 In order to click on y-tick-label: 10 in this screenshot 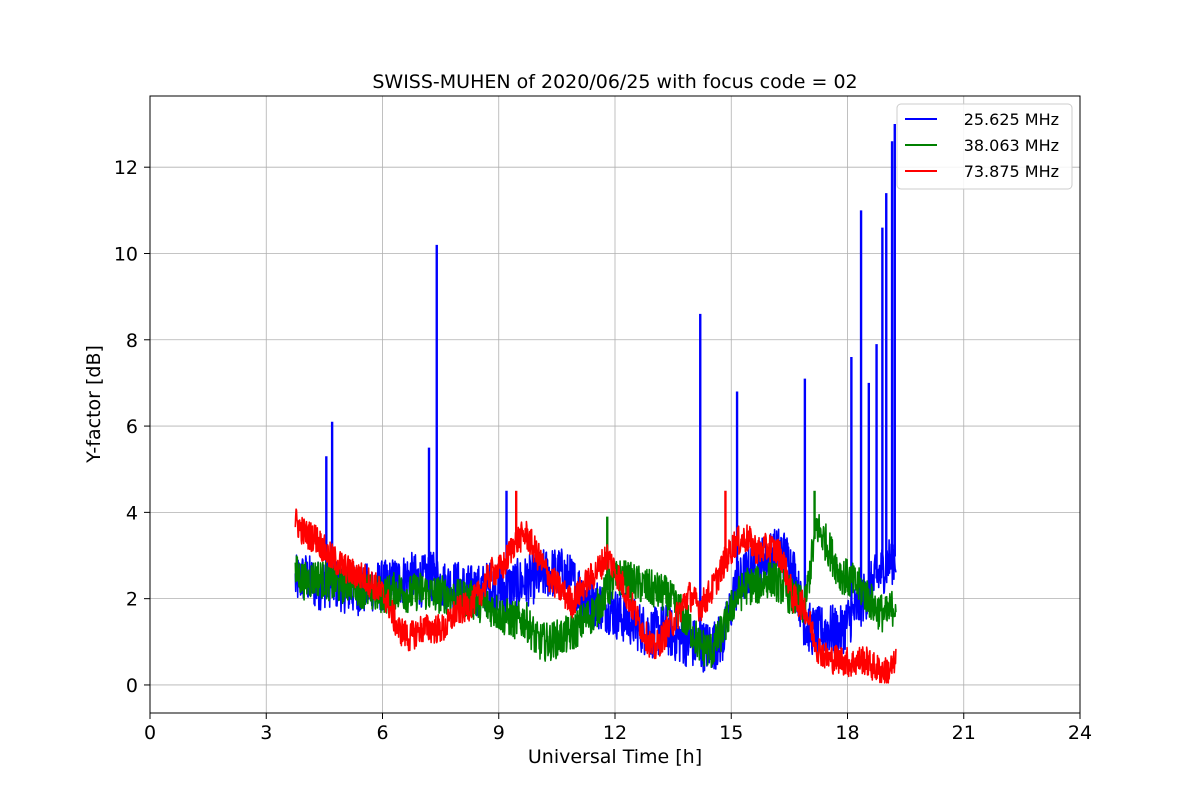, I will do `click(126, 254)`.